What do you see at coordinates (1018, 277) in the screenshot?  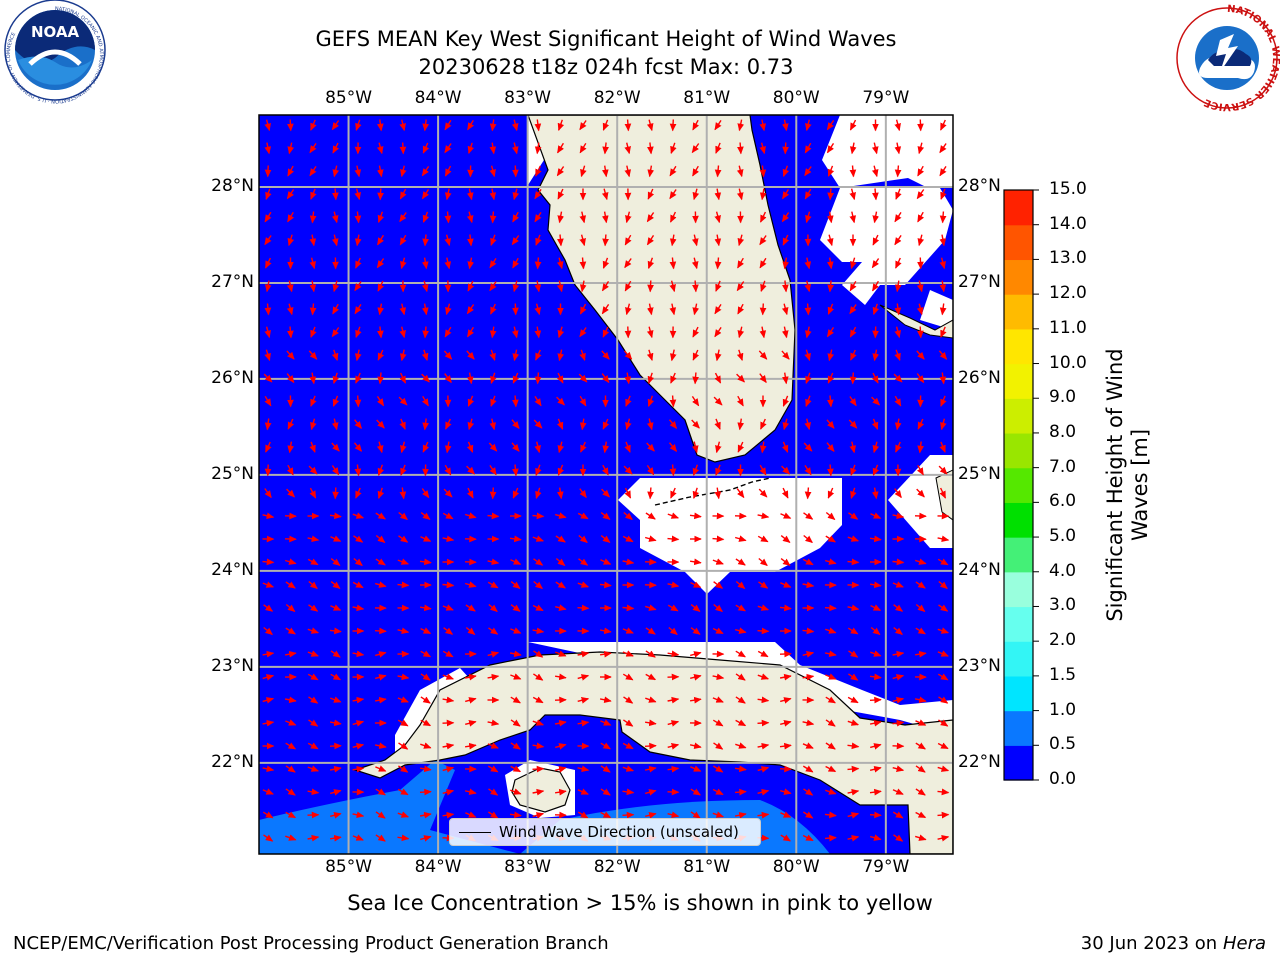 I see `colorbar-segment` at bounding box center [1018, 277].